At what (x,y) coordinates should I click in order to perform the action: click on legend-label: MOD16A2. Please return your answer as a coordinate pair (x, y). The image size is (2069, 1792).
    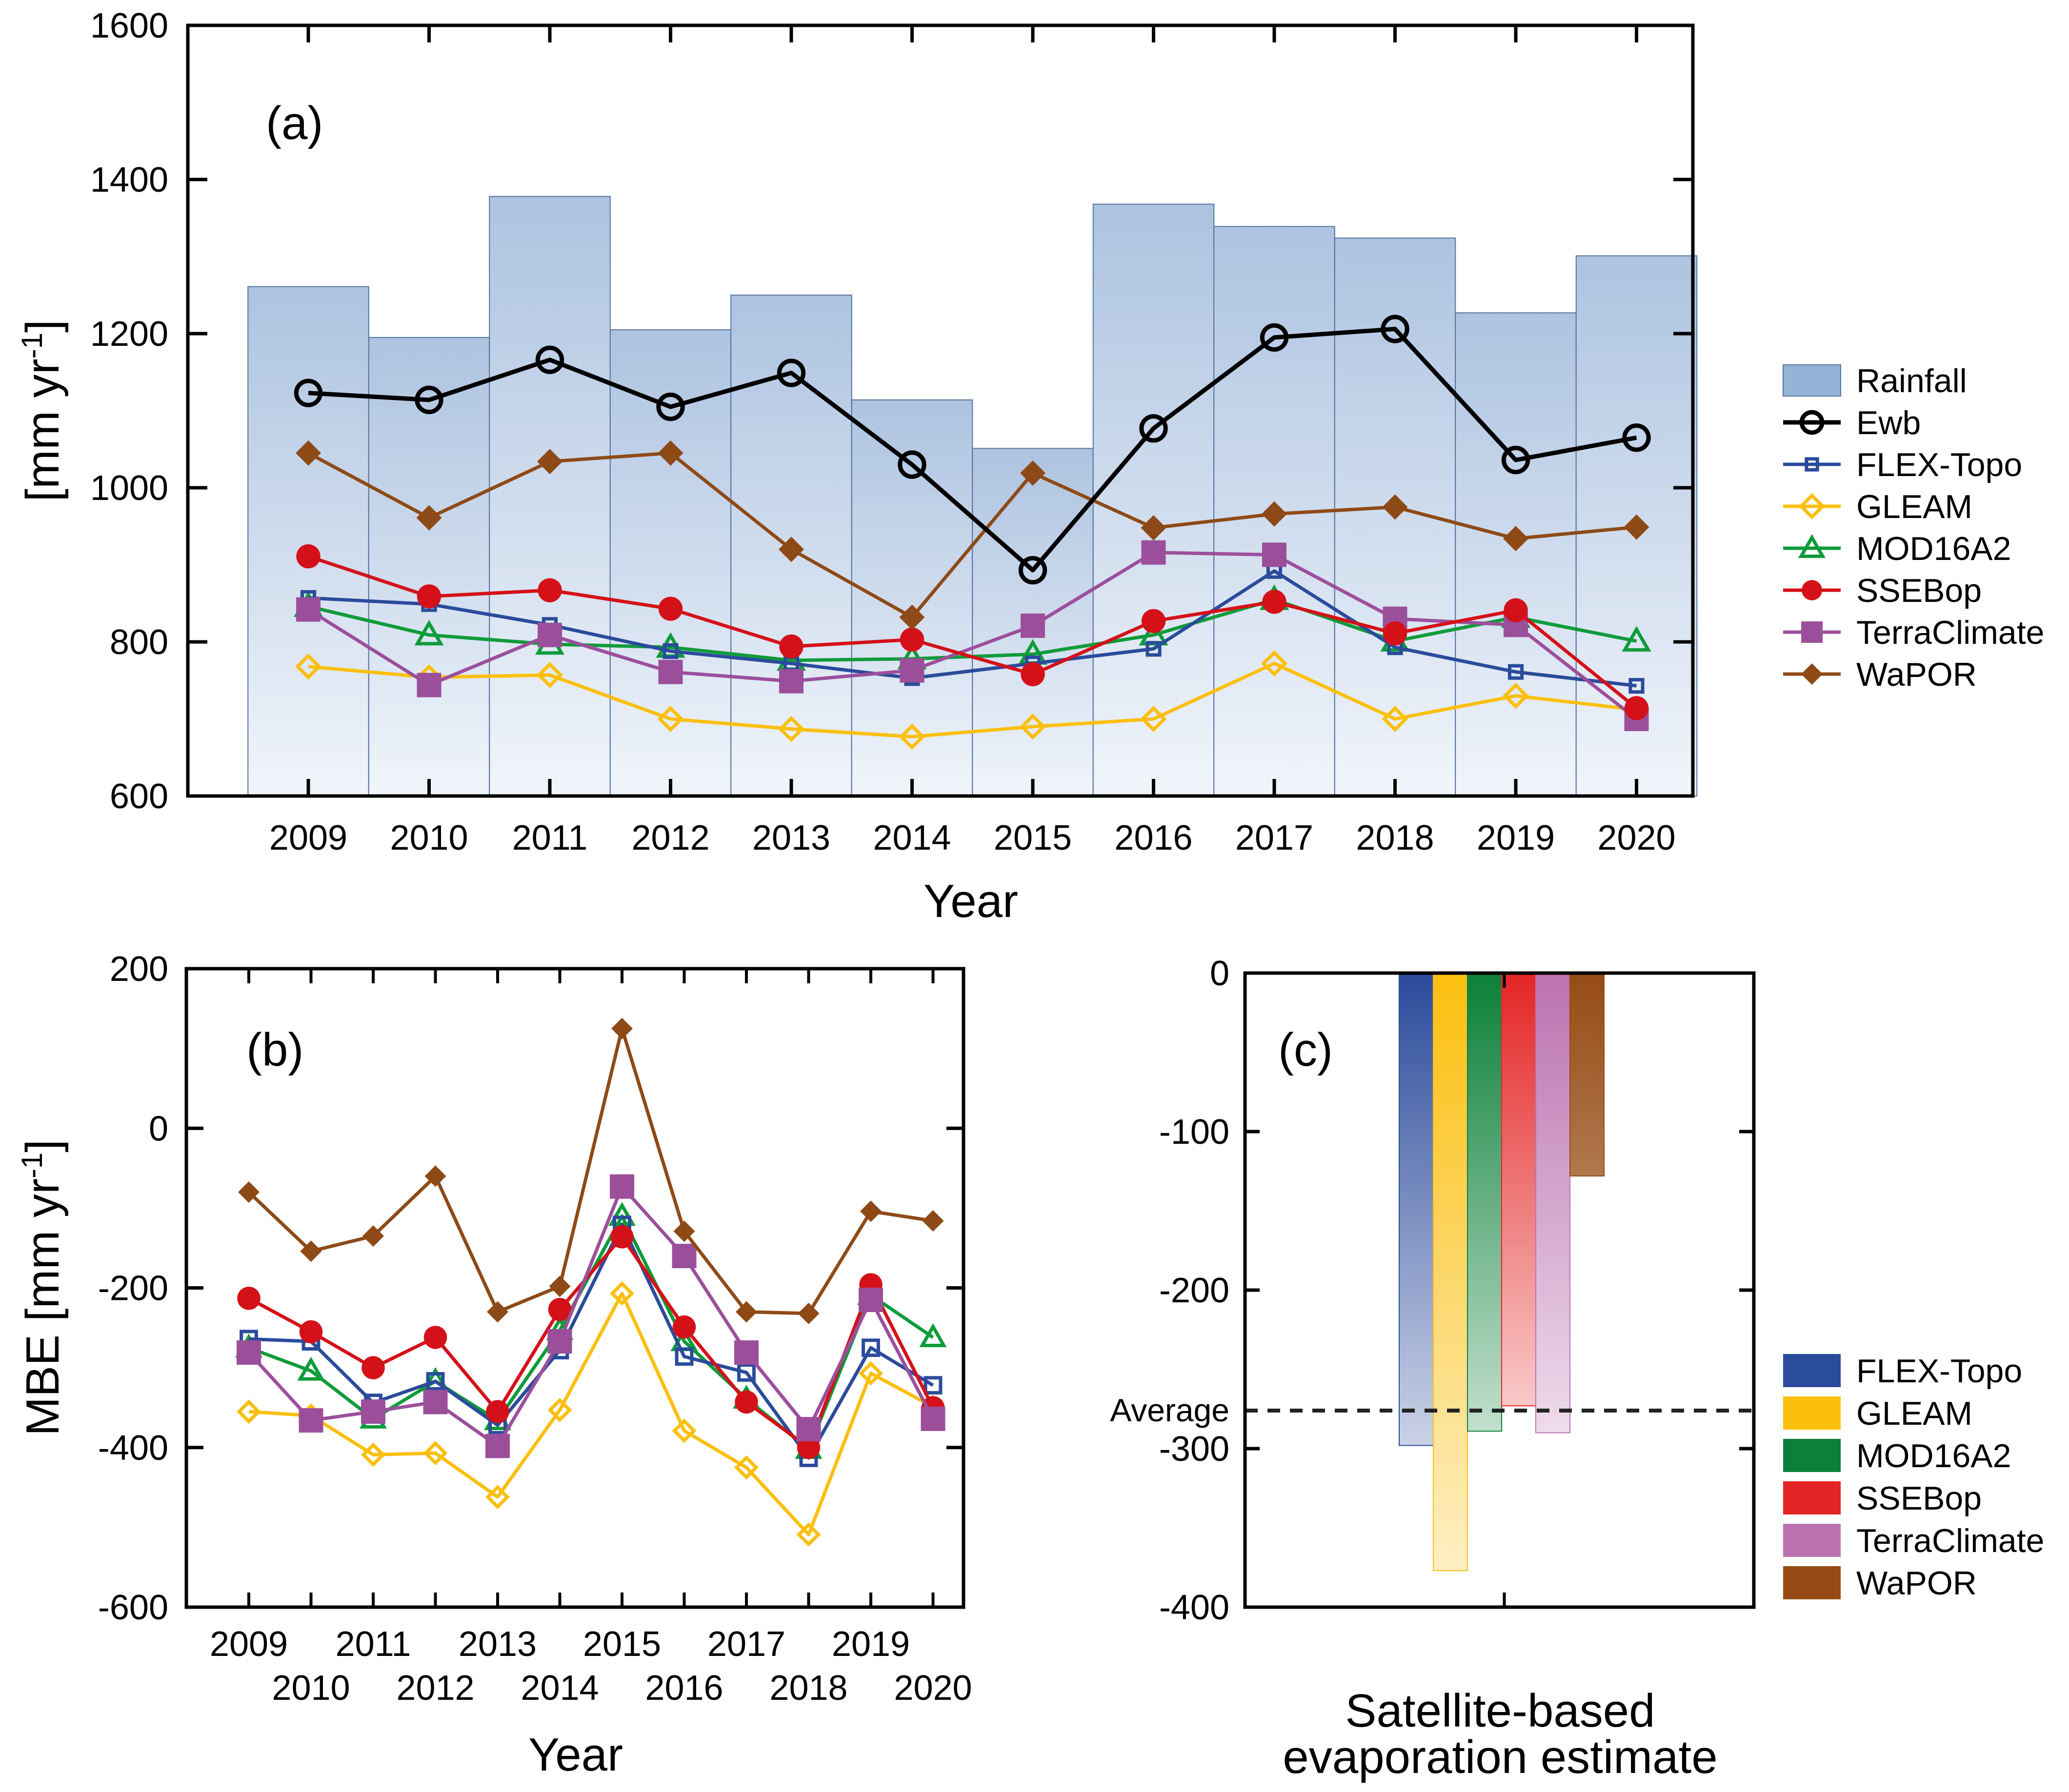
    Looking at the image, I should click on (1933, 1456).